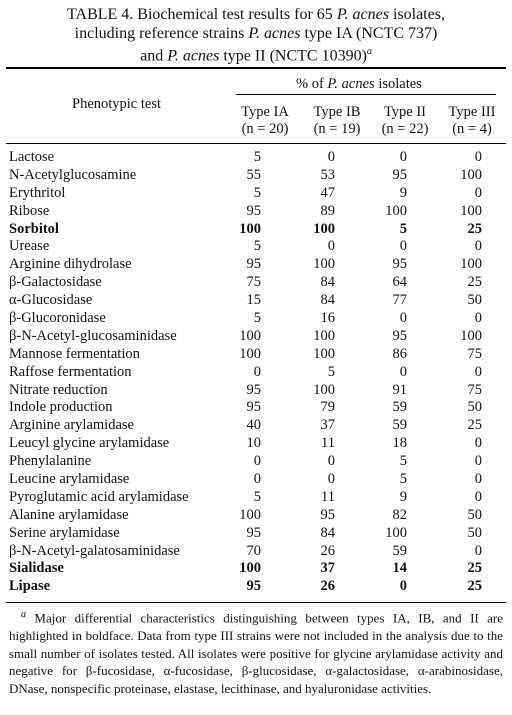  I want to click on table-row: Urease 5 0 0 0, so click(256, 247).